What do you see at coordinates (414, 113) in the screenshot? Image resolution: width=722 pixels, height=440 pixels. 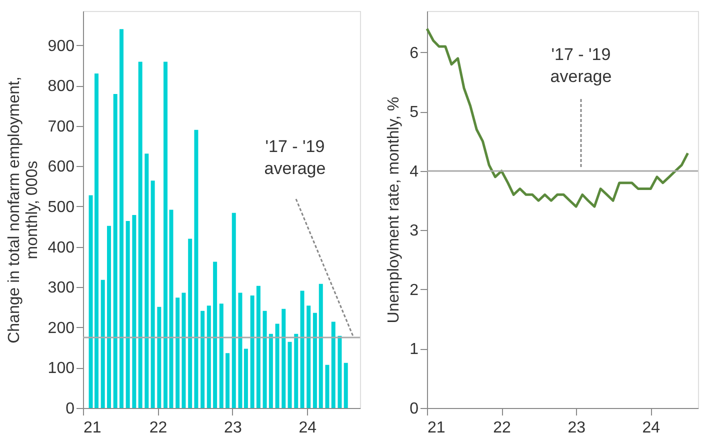 I see `y-tick-label: 5` at bounding box center [414, 113].